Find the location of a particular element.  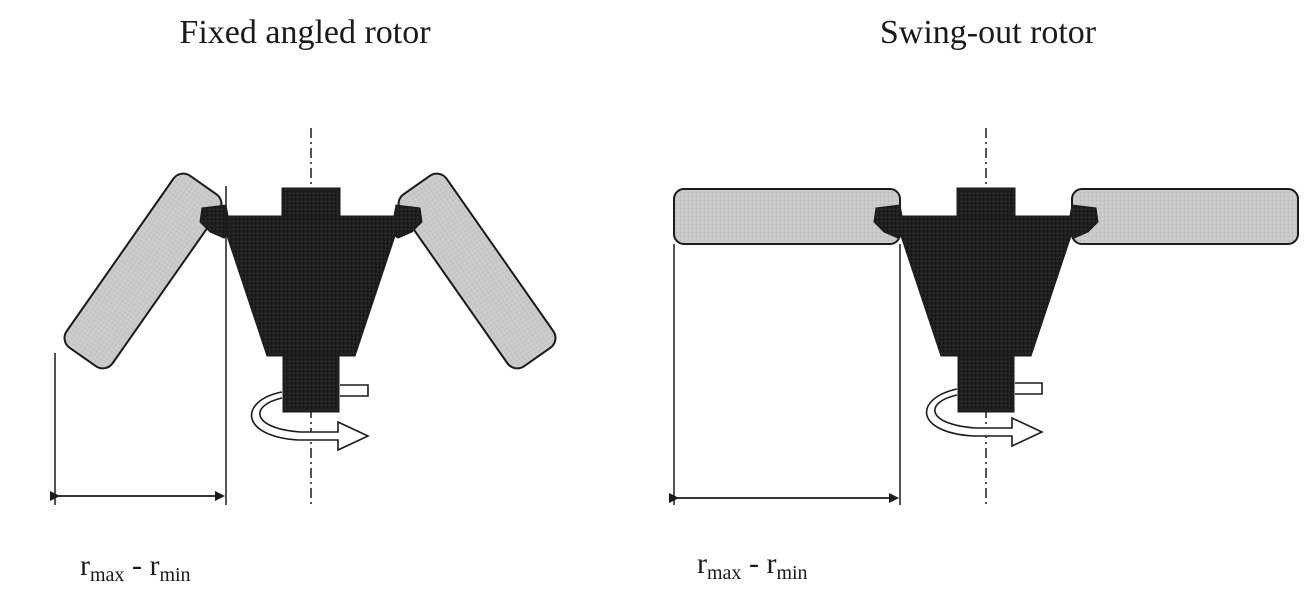

fixed-rotor-body is located at coordinates (311, 300).